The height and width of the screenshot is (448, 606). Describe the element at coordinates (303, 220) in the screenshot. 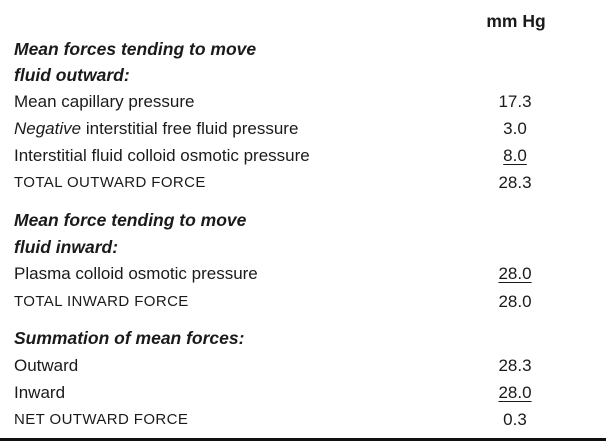

I see `inward-heading-row-1: Mean force tending to move` at that location.